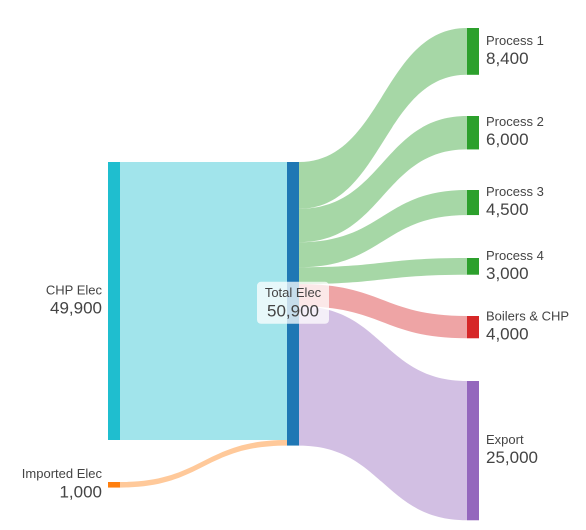 Image resolution: width=586 pixels, height=530 pixels. Describe the element at coordinates (505, 439) in the screenshot. I see `node-name: Export` at that location.